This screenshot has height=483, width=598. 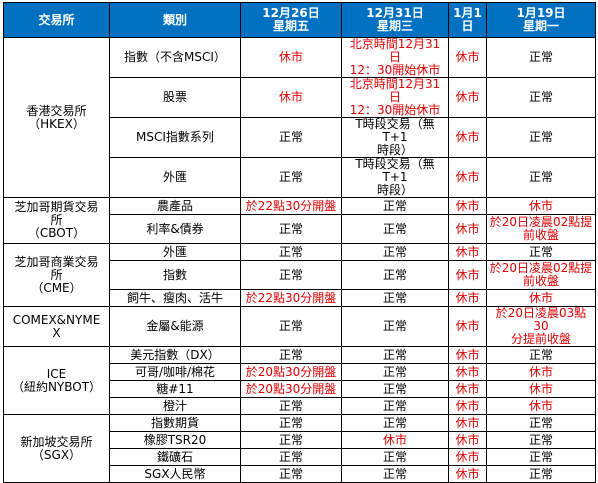 I want to click on category-cell: 飼牛、瘦肉、活牛, so click(x=175, y=298).